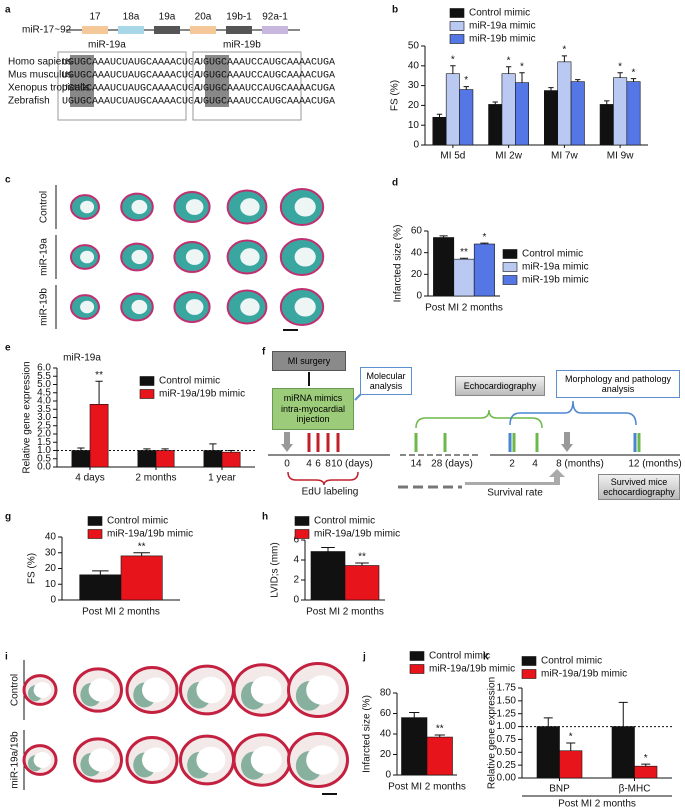 The height and width of the screenshot is (811, 685). What do you see at coordinates (386, 693) in the screenshot?
I see `y-tick-label: 80` at bounding box center [386, 693].